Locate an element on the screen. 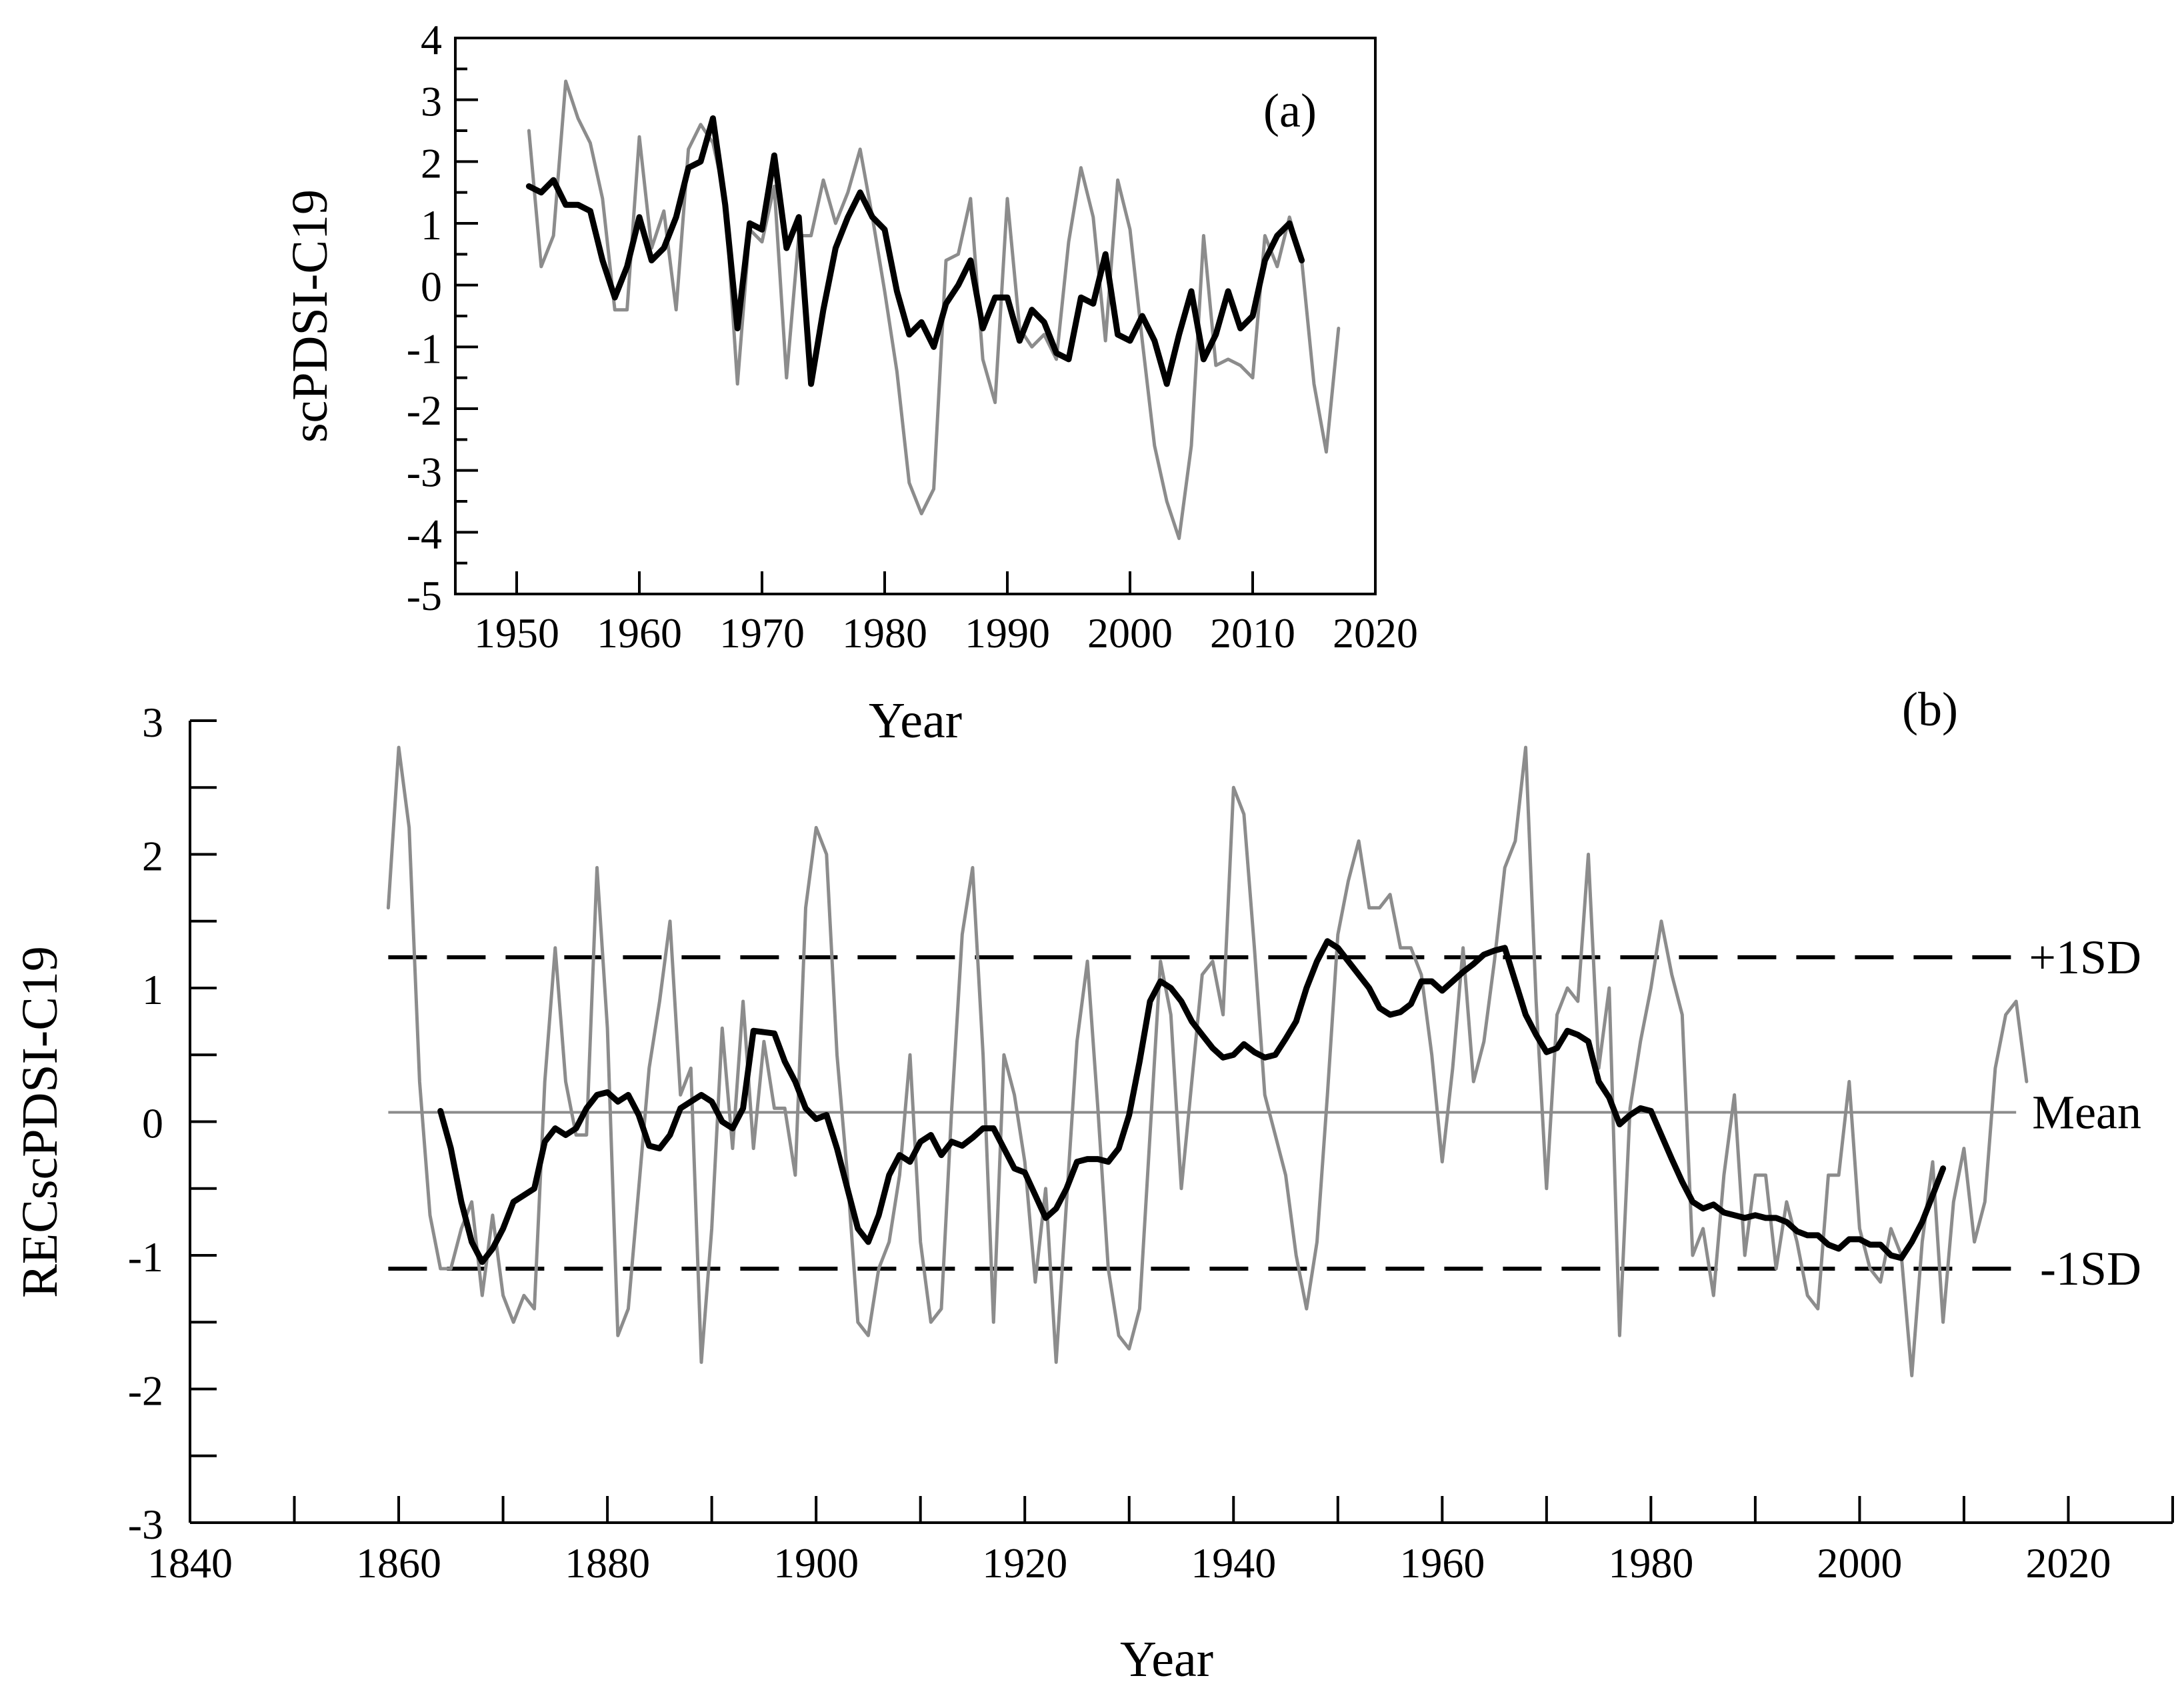 This screenshot has width=2184, height=1694. panel-b-x-tick-label: 1840 is located at coordinates (190, 1563).